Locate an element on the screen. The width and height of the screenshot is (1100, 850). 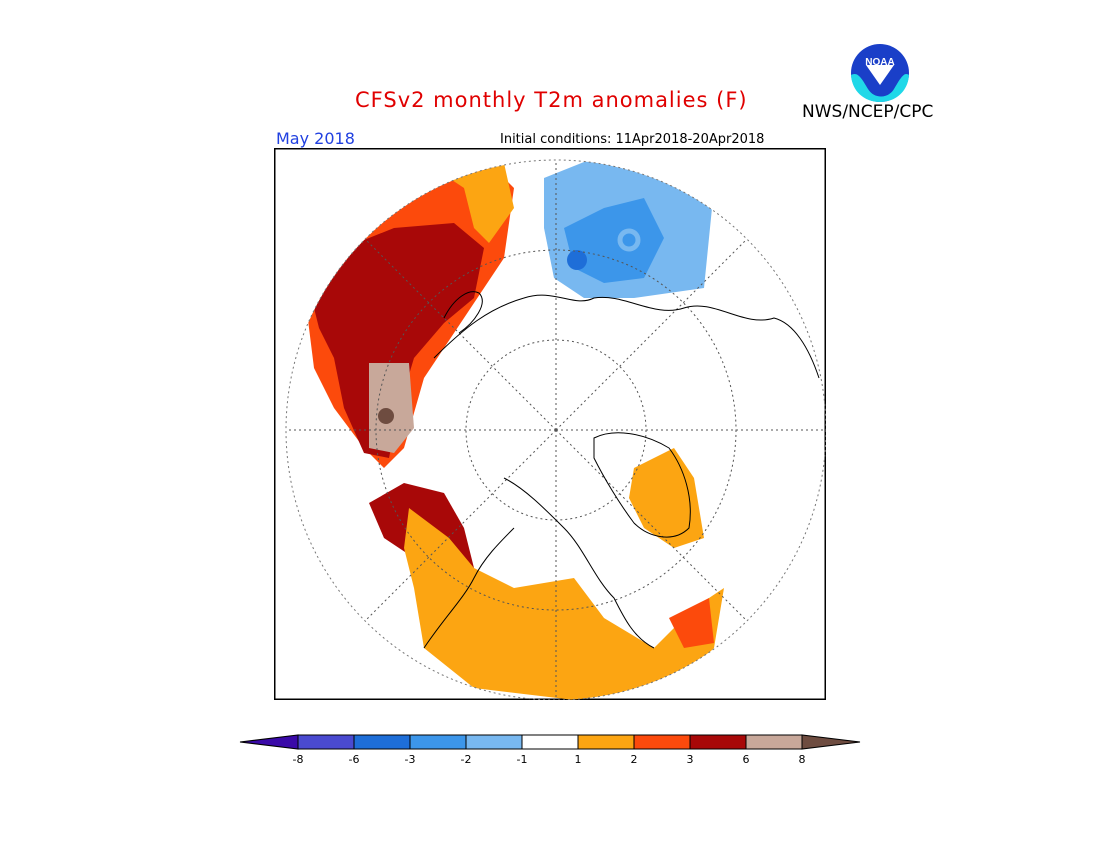
coast-greenland is located at coordinates (642, 485).